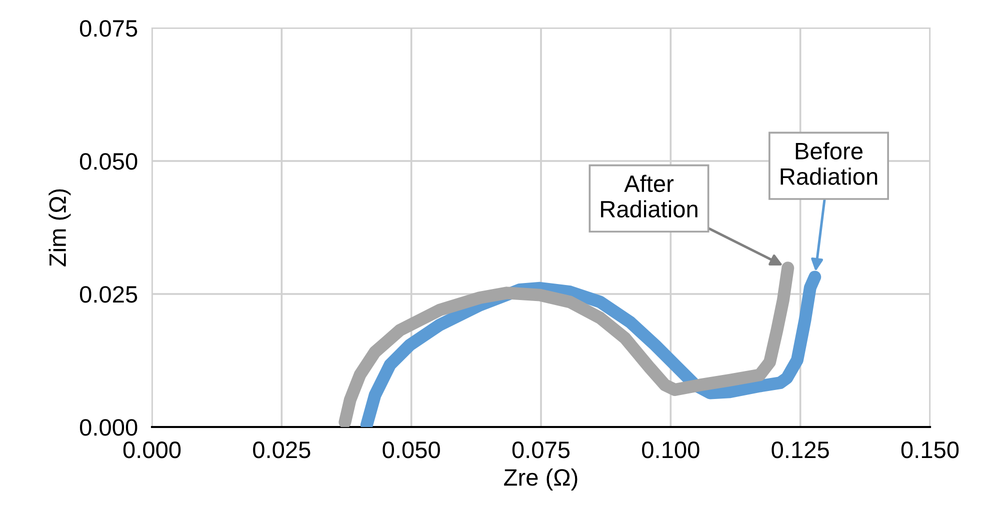 The image size is (986, 526). What do you see at coordinates (109, 28) in the screenshot?
I see `y-tick-label: 0.075` at bounding box center [109, 28].